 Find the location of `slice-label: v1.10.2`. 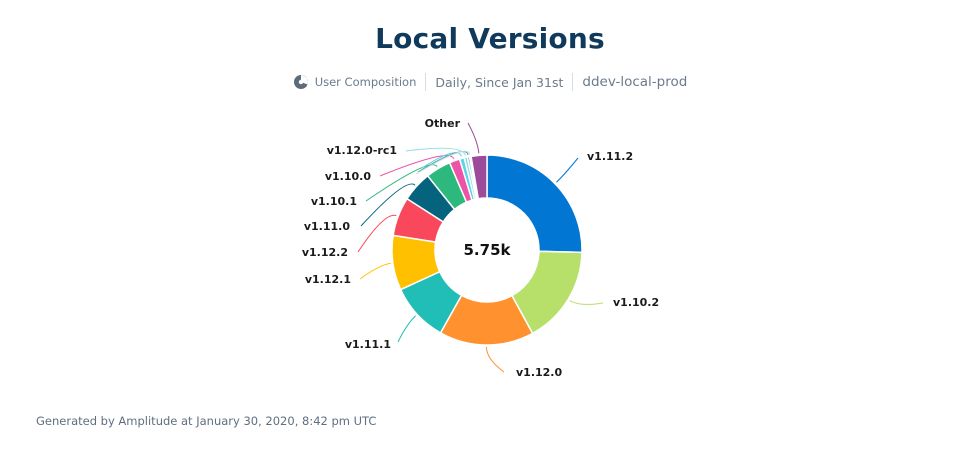

slice-label: v1.10.2 is located at coordinates (636, 302).